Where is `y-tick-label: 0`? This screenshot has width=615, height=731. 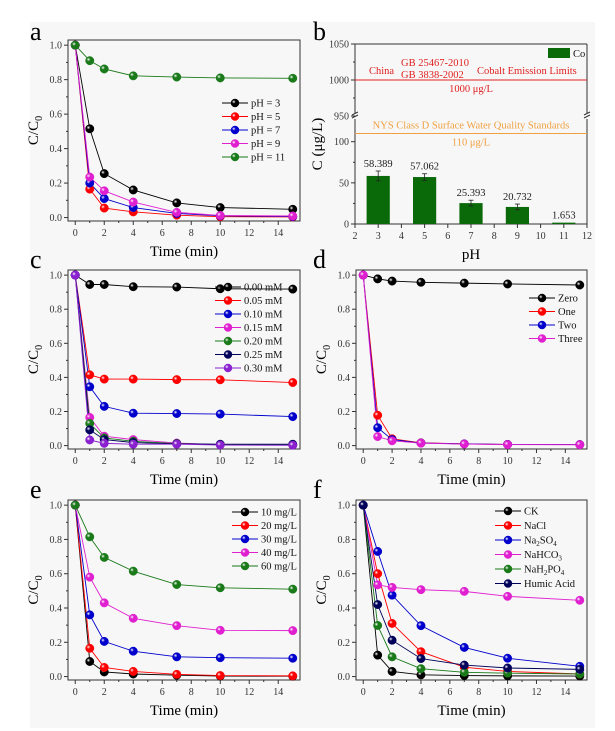
y-tick-label: 0 is located at coordinates (346, 225).